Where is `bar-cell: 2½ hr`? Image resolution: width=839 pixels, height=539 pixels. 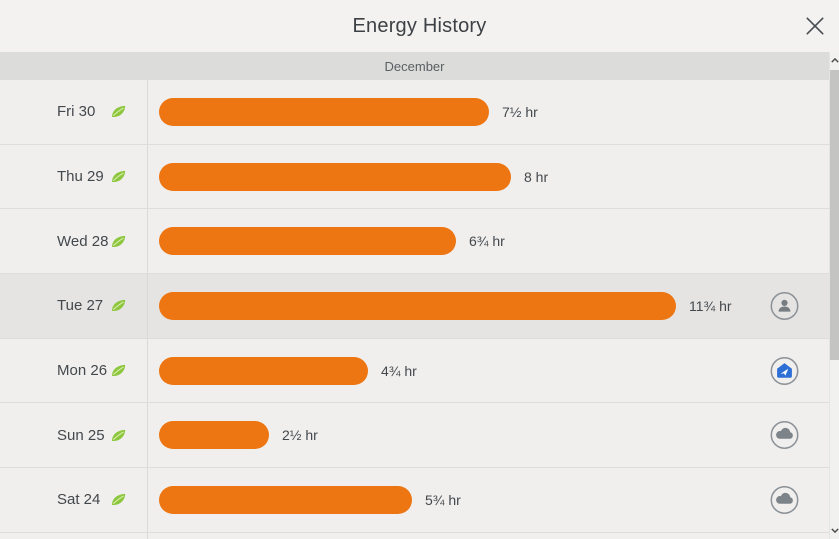 bar-cell: 2½ hr is located at coordinates (488, 435).